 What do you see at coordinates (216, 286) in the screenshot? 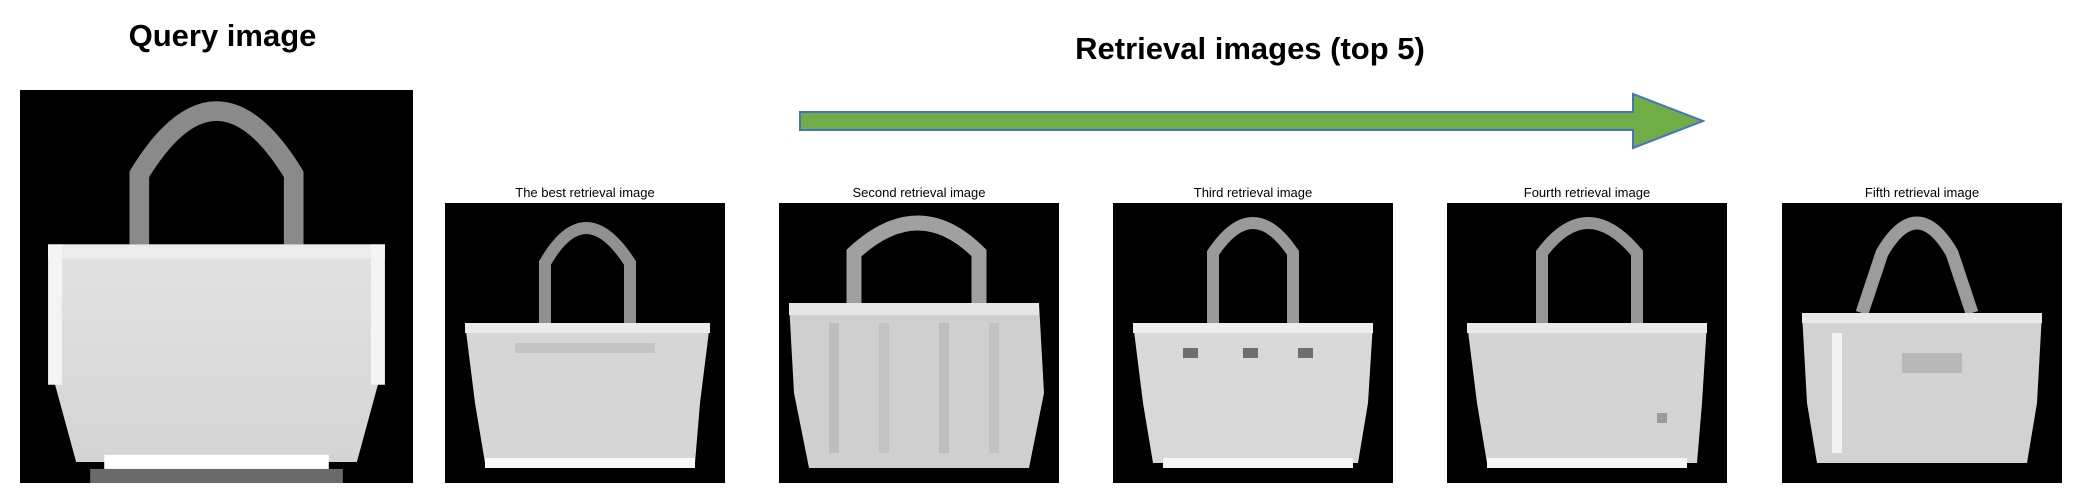
I see `query-image` at bounding box center [216, 286].